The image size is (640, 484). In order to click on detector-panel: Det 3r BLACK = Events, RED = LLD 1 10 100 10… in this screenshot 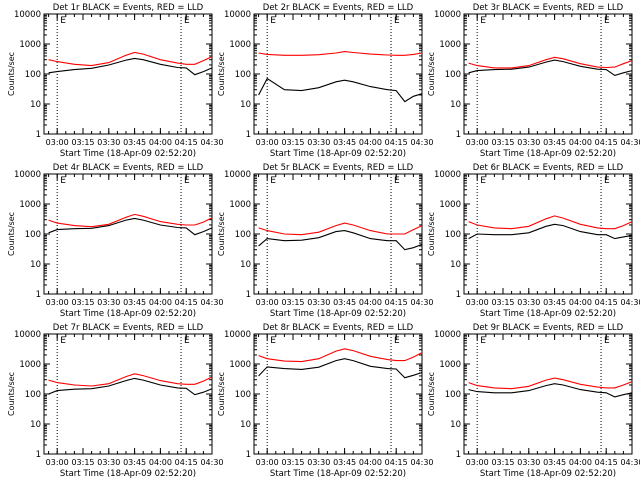, I will do `click(533, 81)`.